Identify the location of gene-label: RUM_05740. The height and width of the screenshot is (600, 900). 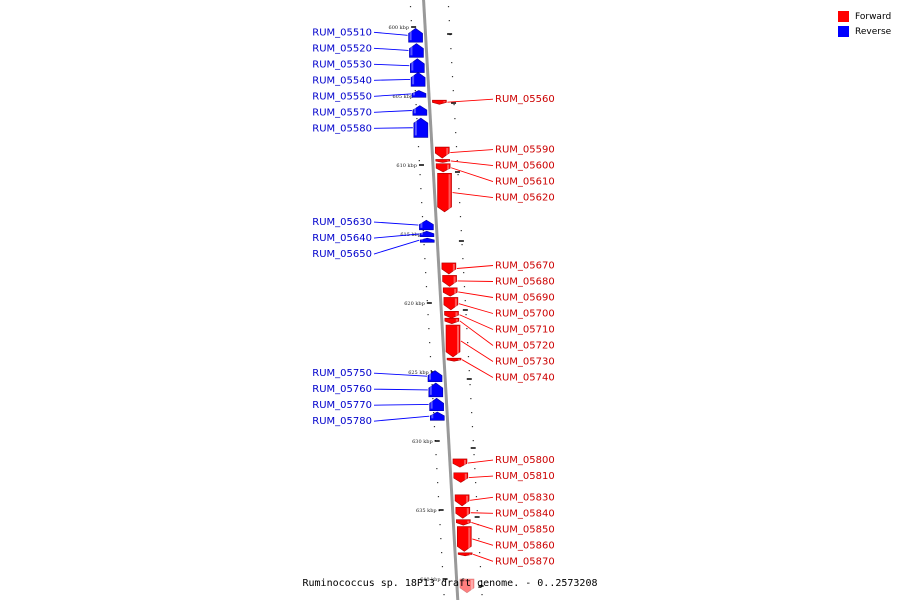
(525, 378).